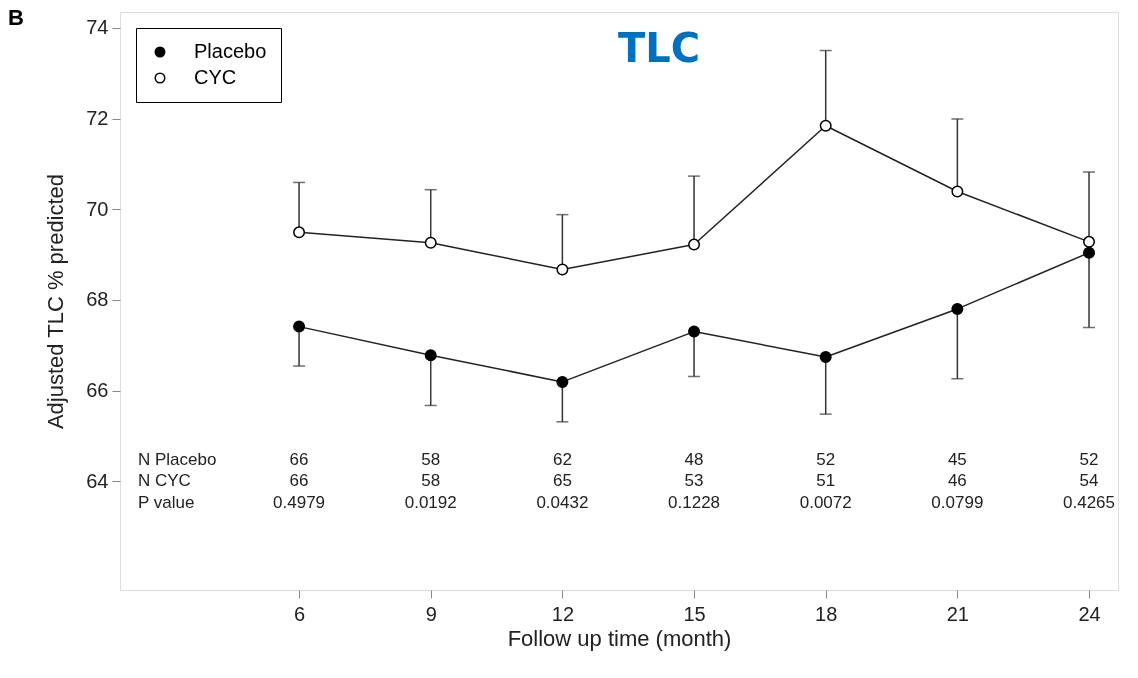  Describe the element at coordinates (694, 459) in the screenshot. I see `annotation: 48` at that location.